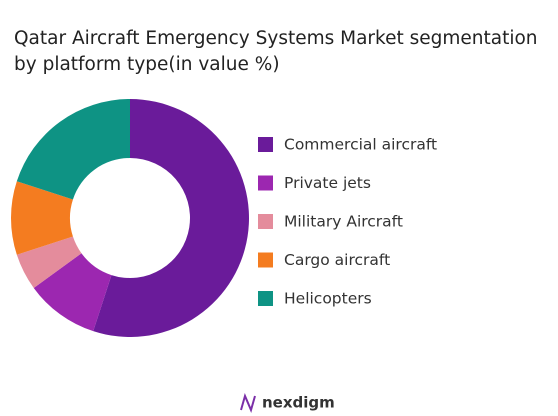  What do you see at coordinates (360, 145) in the screenshot?
I see `legend-label: Commercial aircraft` at bounding box center [360, 145].